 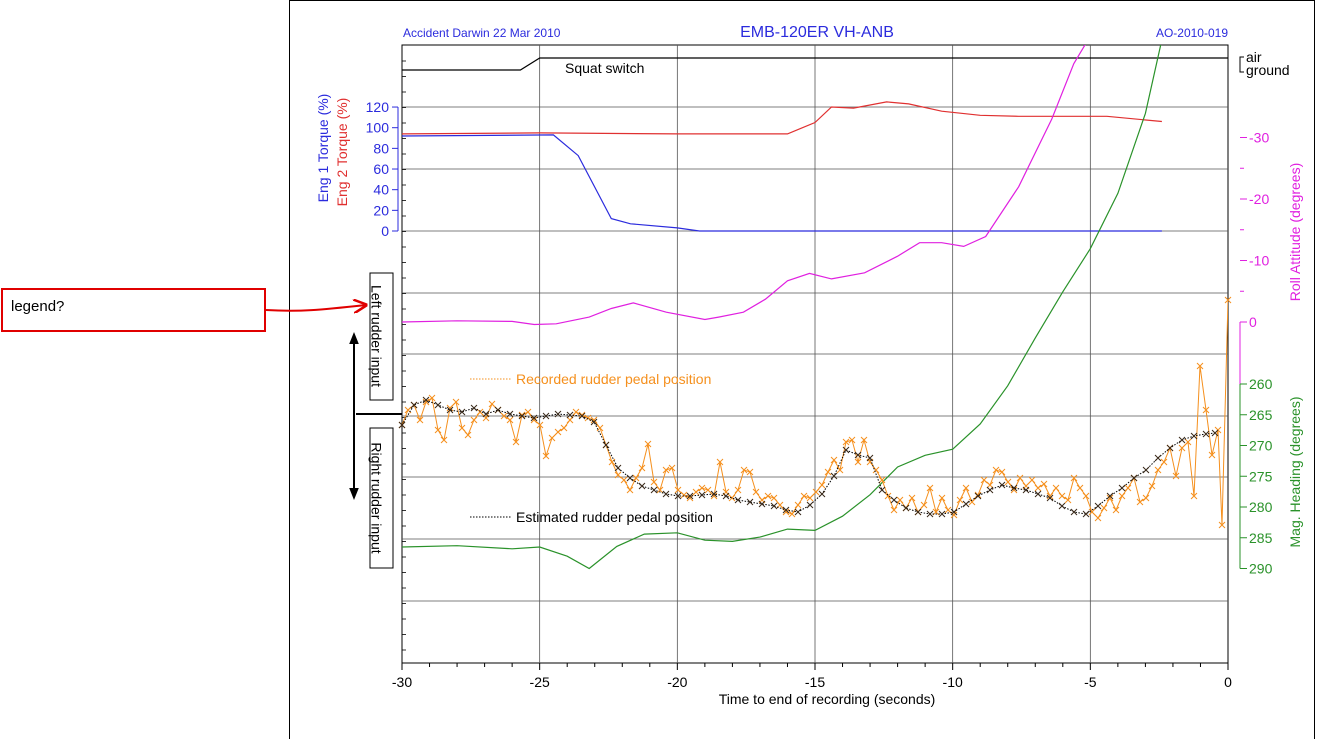 I want to click on heading-axis-label: Mag. Heading (degrees), so click(x=1295, y=472).